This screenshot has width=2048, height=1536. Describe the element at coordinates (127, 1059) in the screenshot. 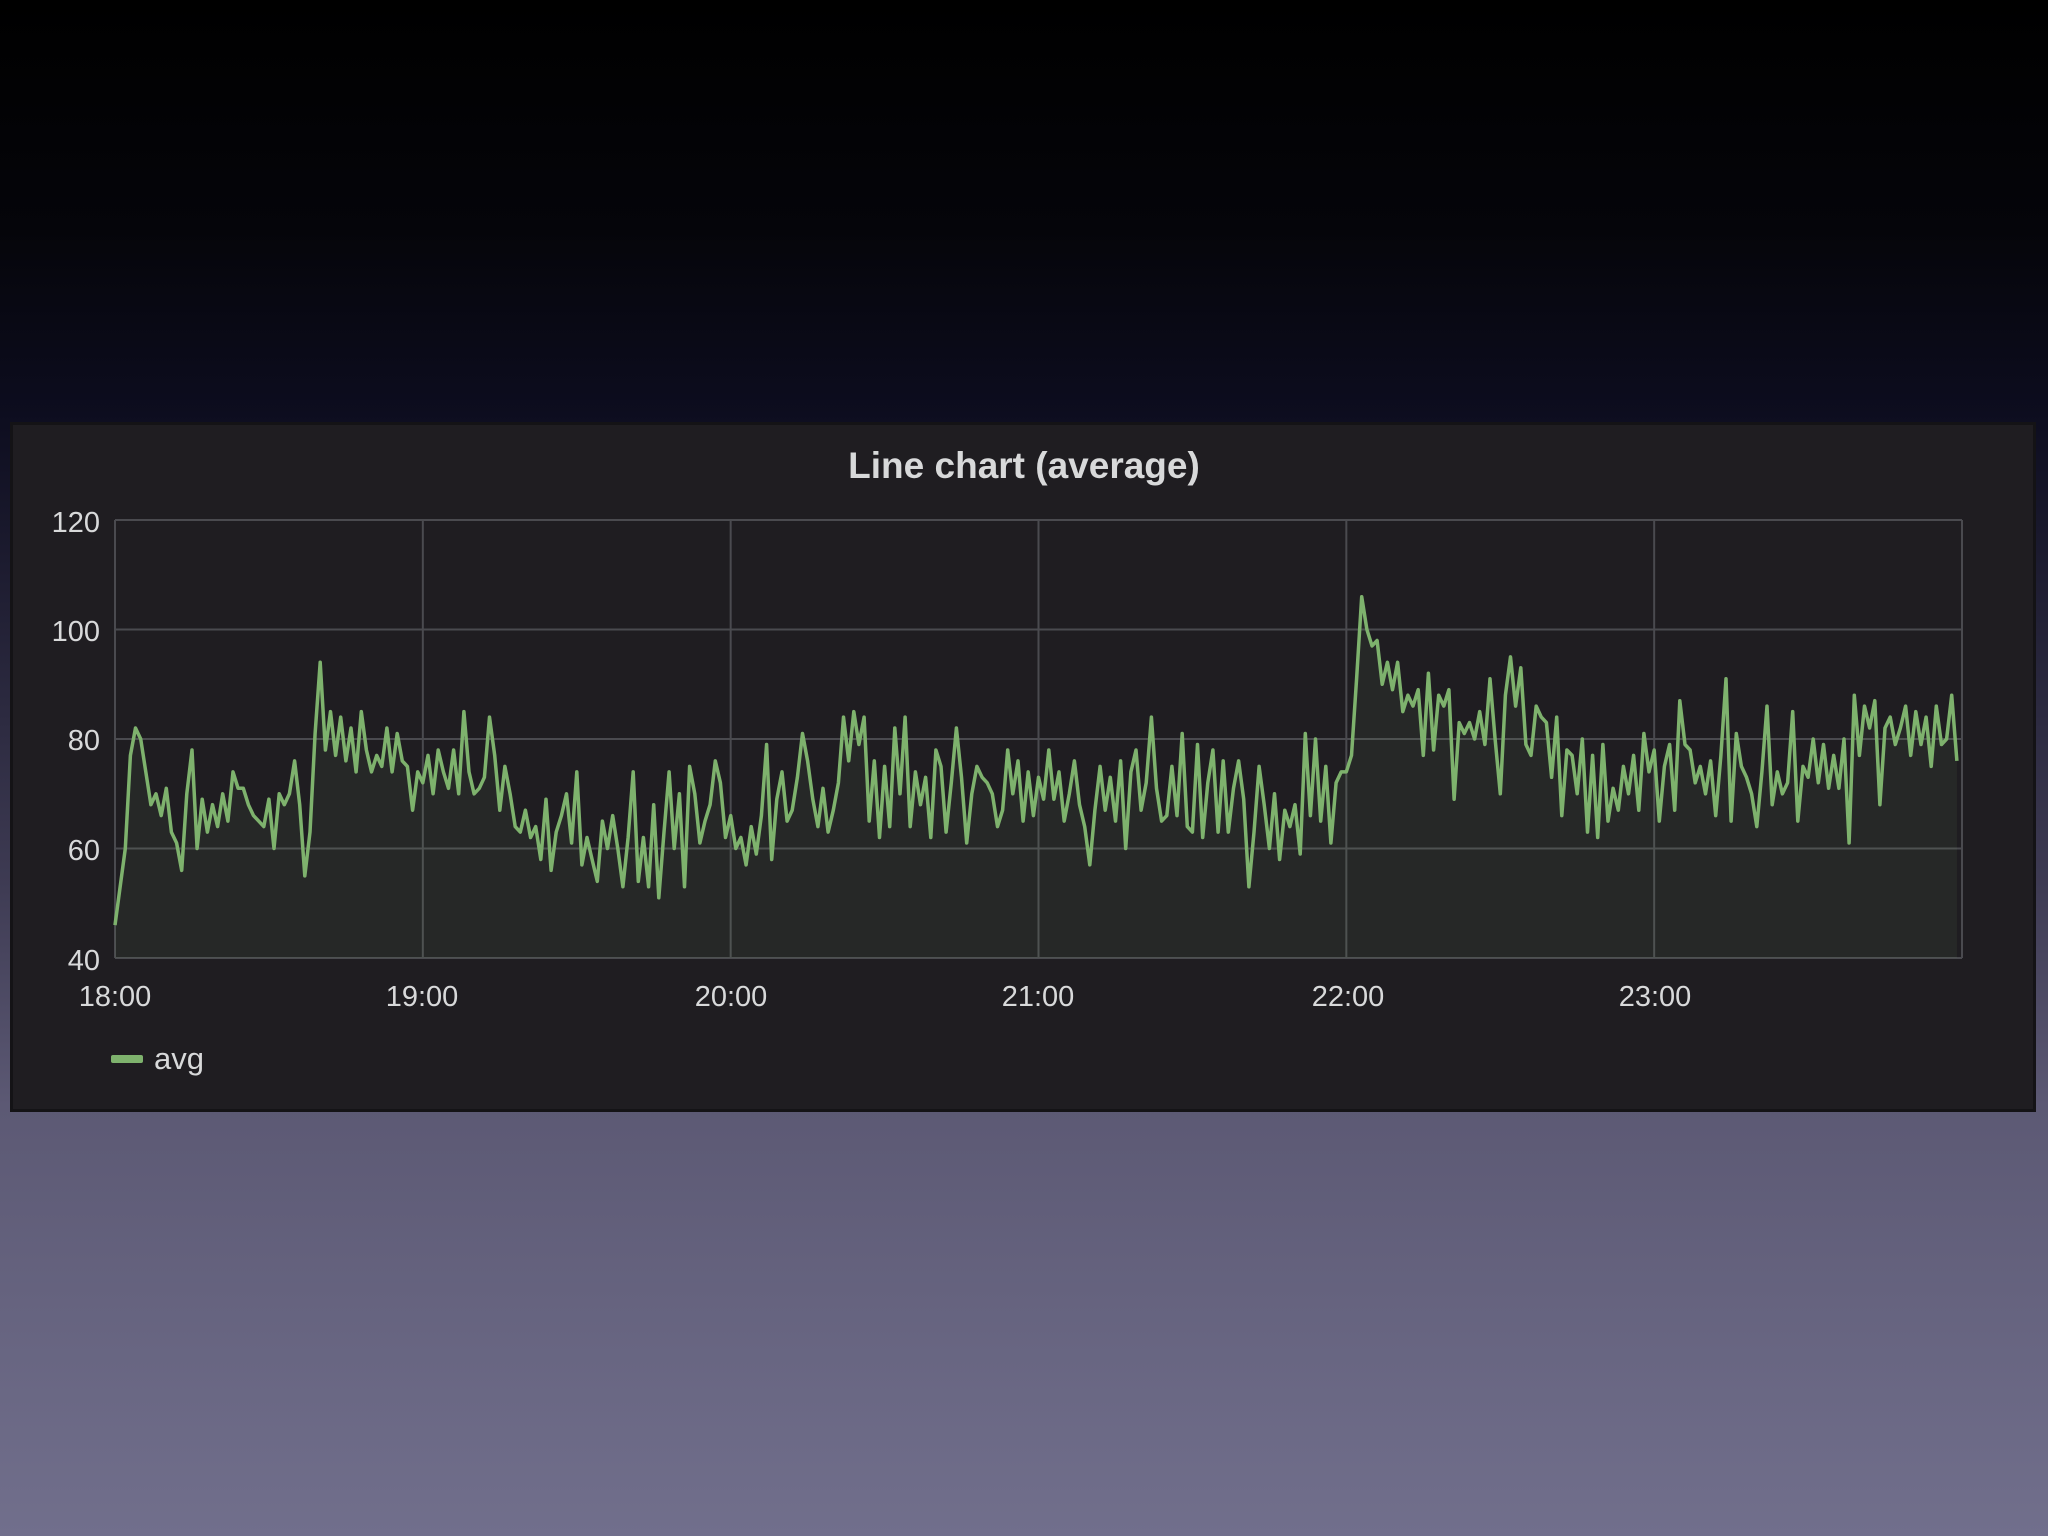

I see `legend-swatch-avg` at that location.